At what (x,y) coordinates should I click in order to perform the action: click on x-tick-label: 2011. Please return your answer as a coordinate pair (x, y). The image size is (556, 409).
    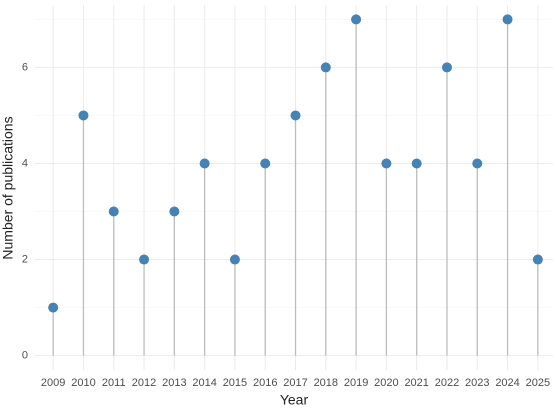
    Looking at the image, I should click on (114, 383).